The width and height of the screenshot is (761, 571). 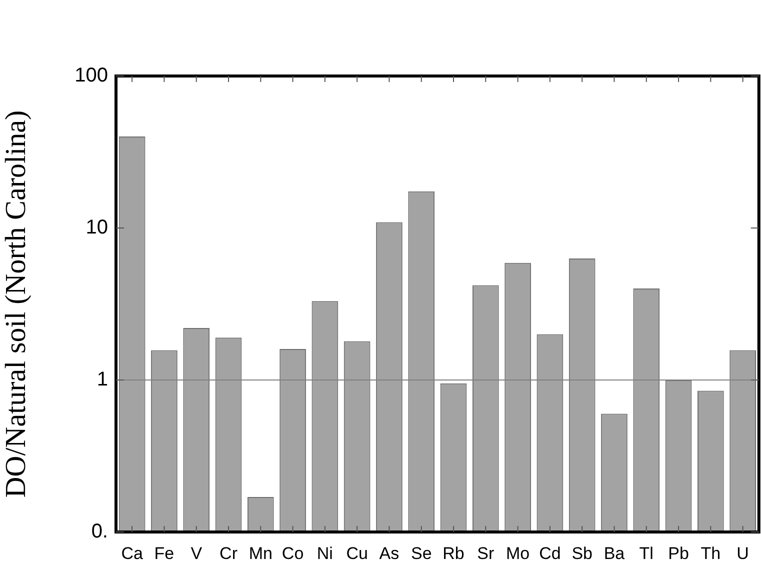 What do you see at coordinates (97, 227) in the screenshot?
I see `y-tick-label: 10` at bounding box center [97, 227].